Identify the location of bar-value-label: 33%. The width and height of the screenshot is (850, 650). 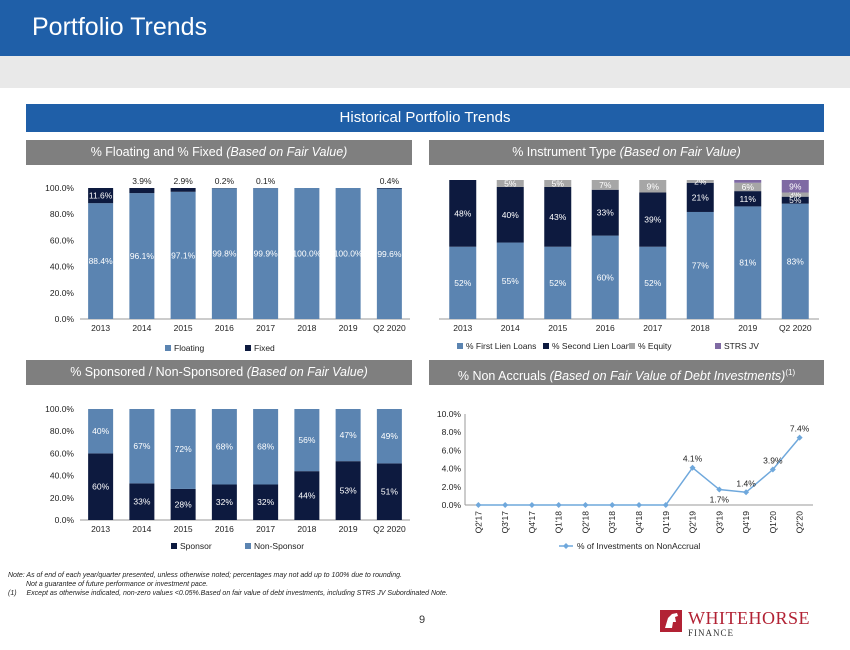
(141, 502).